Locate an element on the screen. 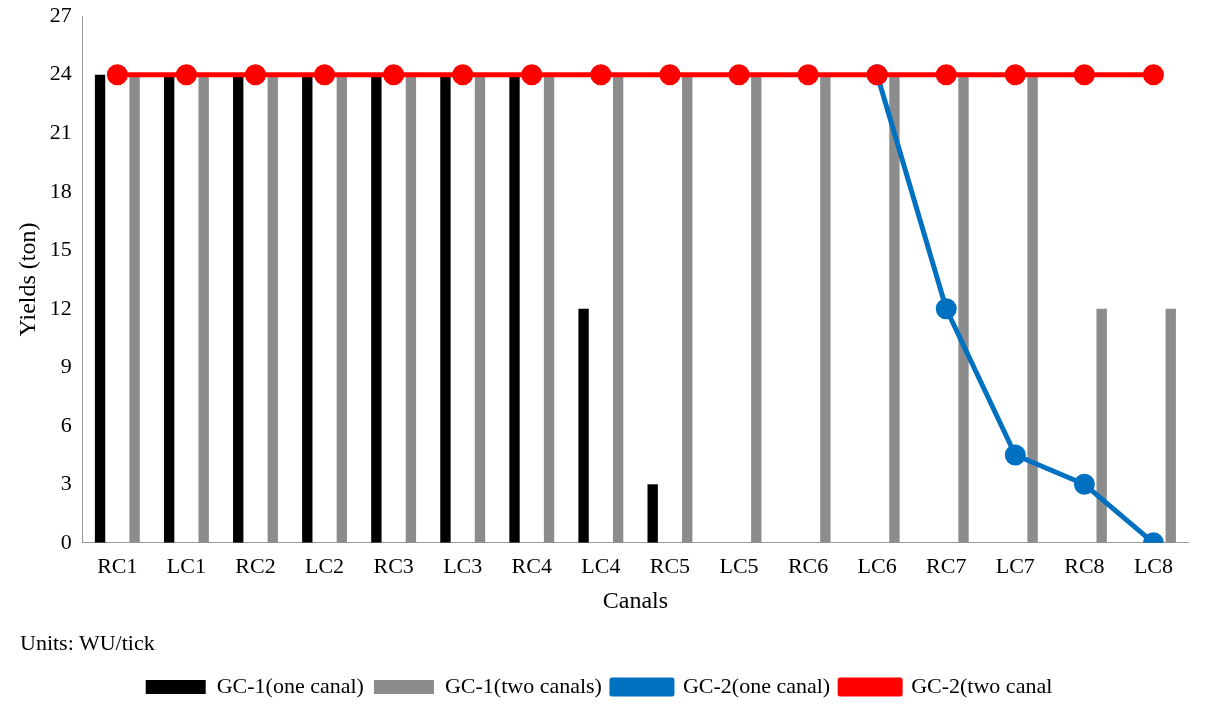 The width and height of the screenshot is (1208, 713). y-tick-label: 6 is located at coordinates (66, 424).